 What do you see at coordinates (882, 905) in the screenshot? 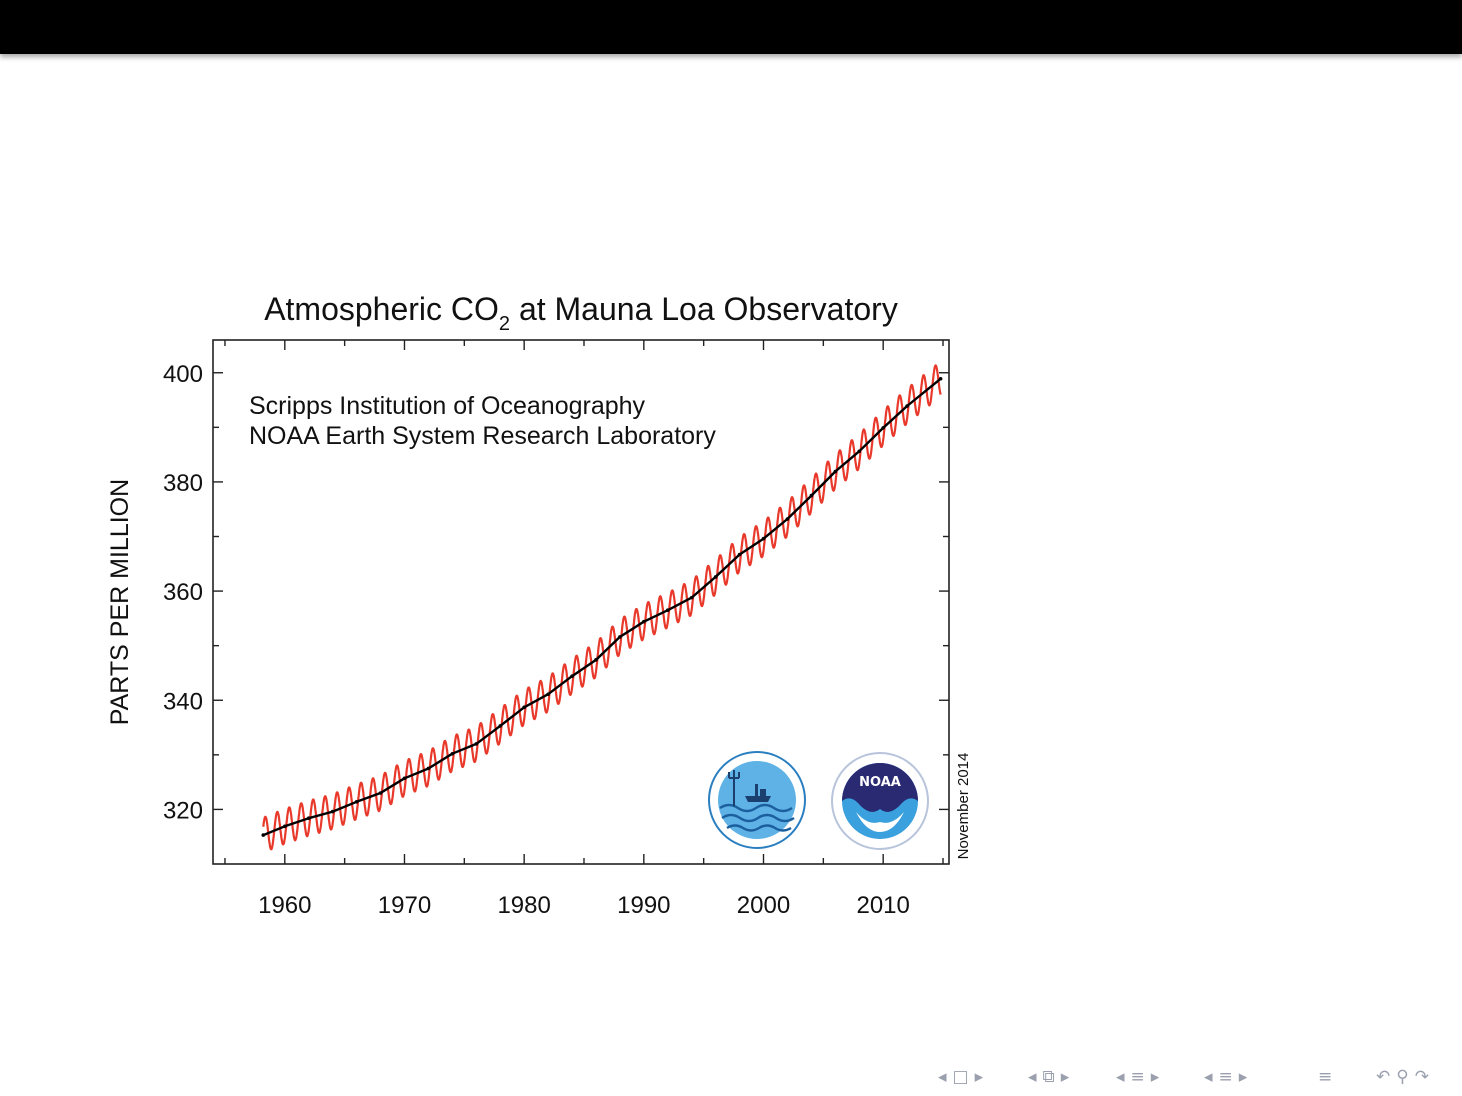
I see `x-tick-label: 2010` at bounding box center [882, 905].